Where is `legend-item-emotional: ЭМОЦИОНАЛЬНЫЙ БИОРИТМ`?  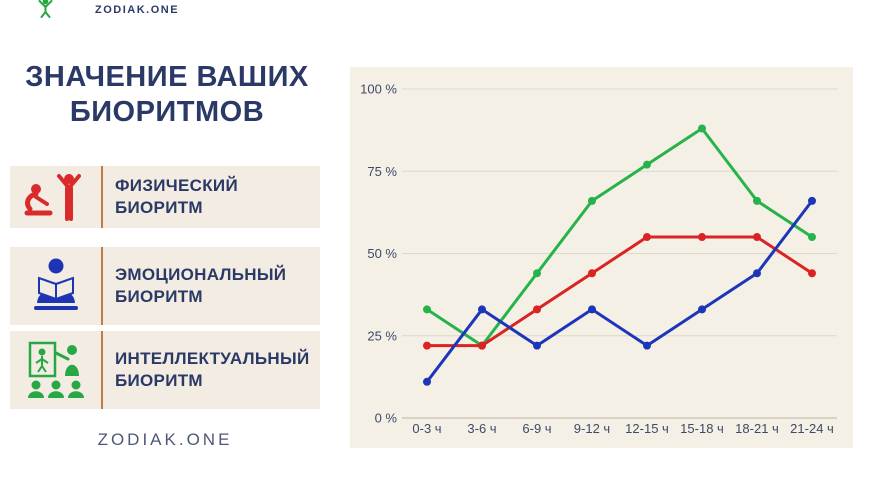
legend-item-emotional: ЭМОЦИОНАЛЬНЫЙ БИОРИТМ is located at coordinates (165, 286).